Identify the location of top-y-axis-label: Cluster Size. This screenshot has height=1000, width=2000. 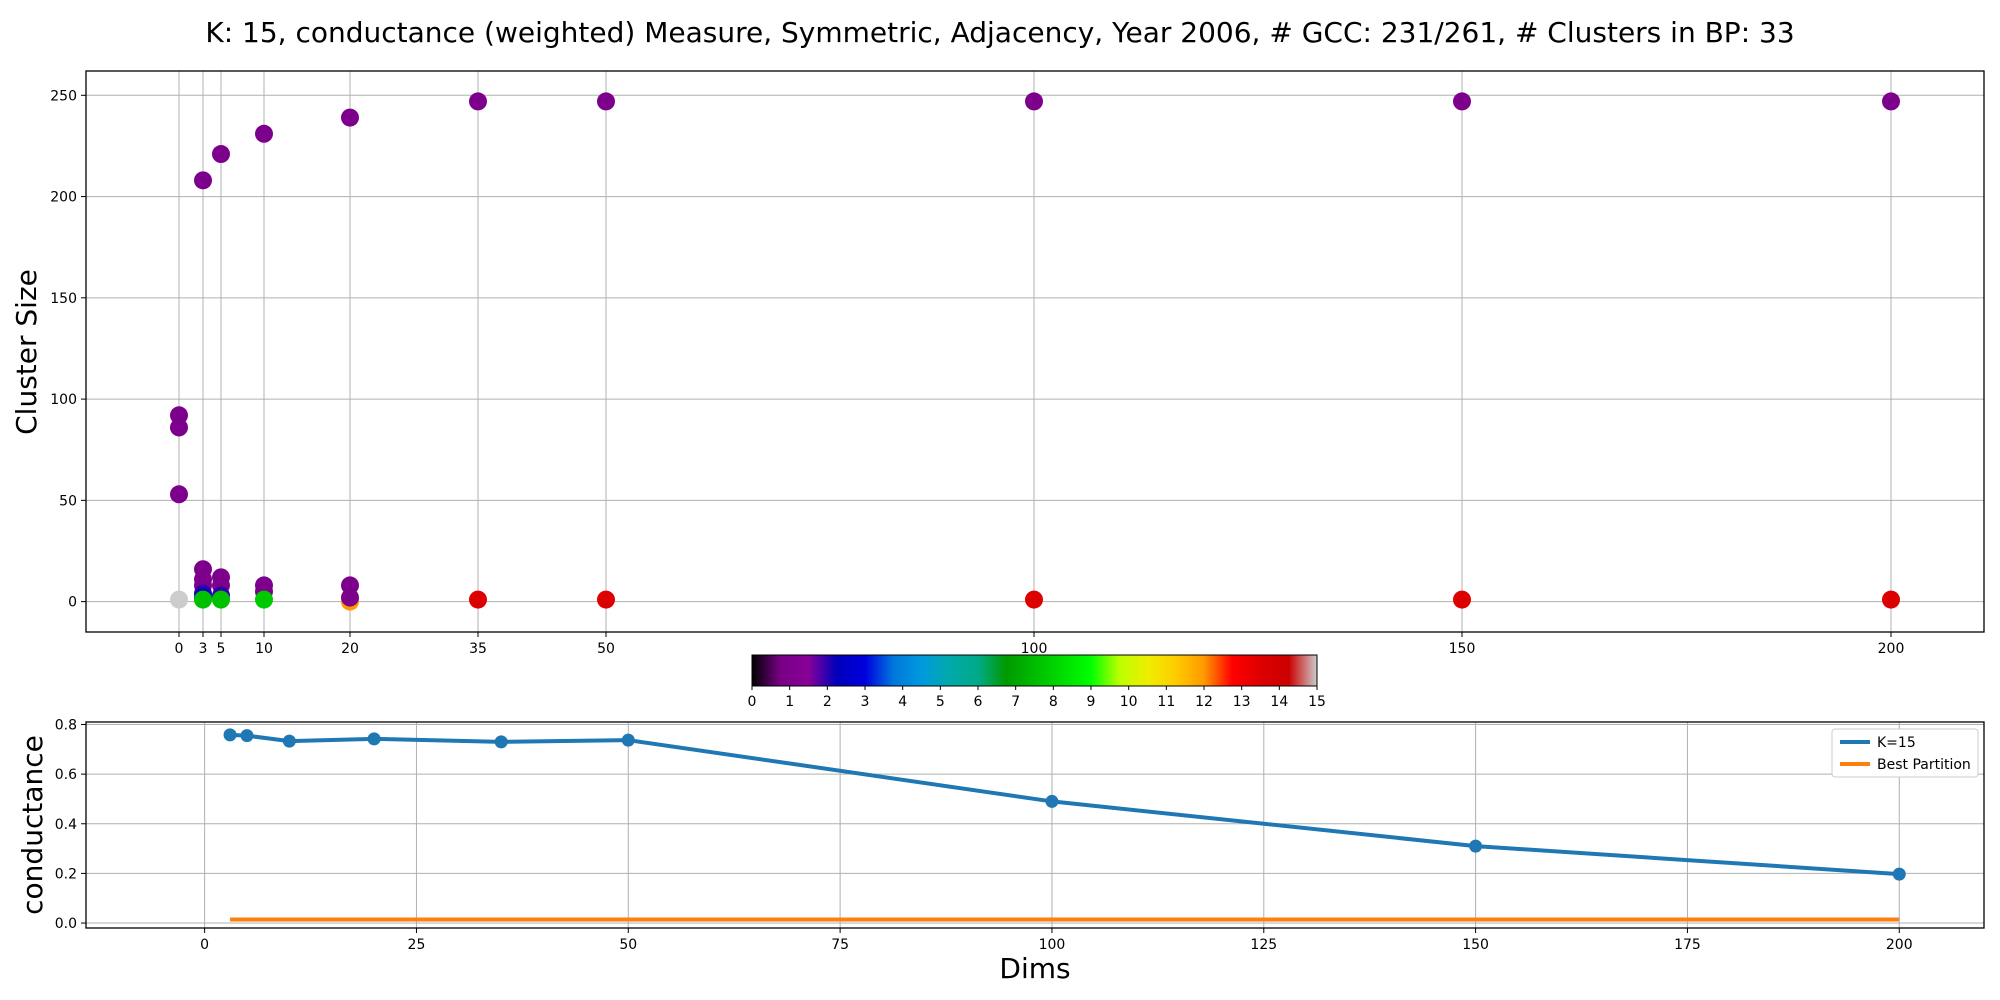
(26, 352).